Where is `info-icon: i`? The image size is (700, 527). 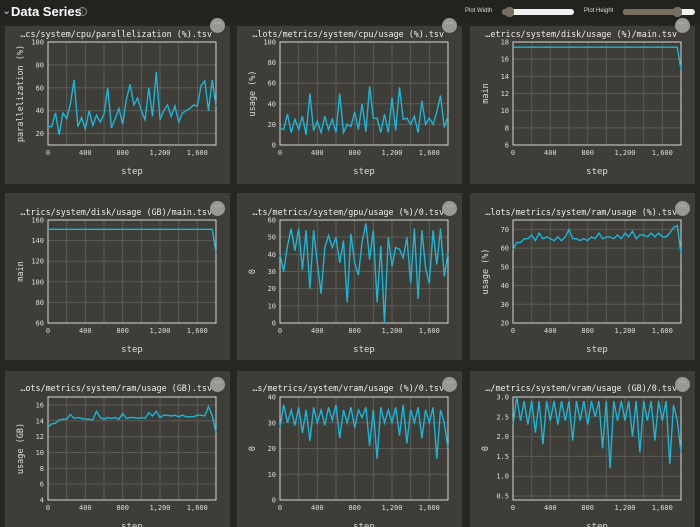
info-icon: i is located at coordinates (82, 11).